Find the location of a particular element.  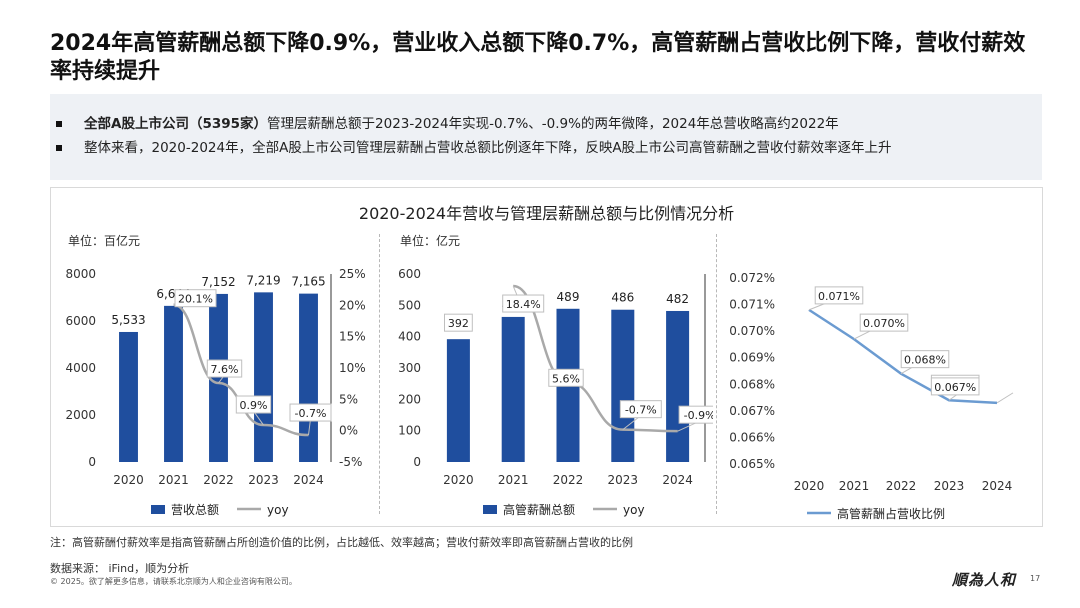

bar-value-label: 5,533 is located at coordinates (128, 320).